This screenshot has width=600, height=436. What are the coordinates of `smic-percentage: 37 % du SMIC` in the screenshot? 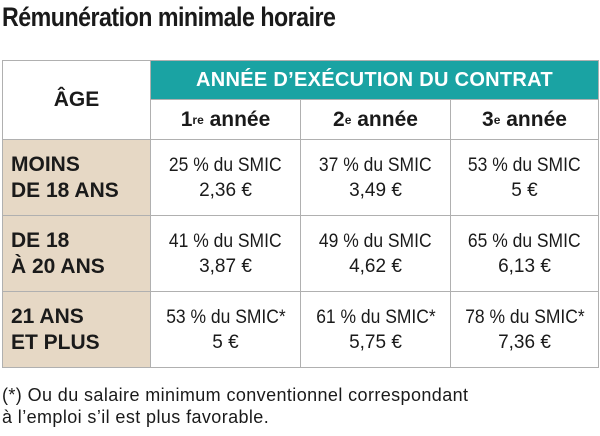 It's located at (375, 165).